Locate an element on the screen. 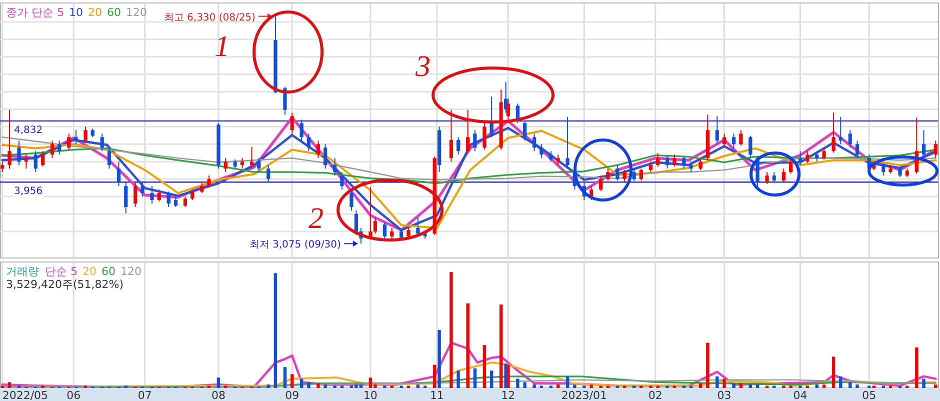 Image resolution: width=940 pixels, height=401 pixels. annotation: 3,529,420주(51,82%) is located at coordinates (65, 284).